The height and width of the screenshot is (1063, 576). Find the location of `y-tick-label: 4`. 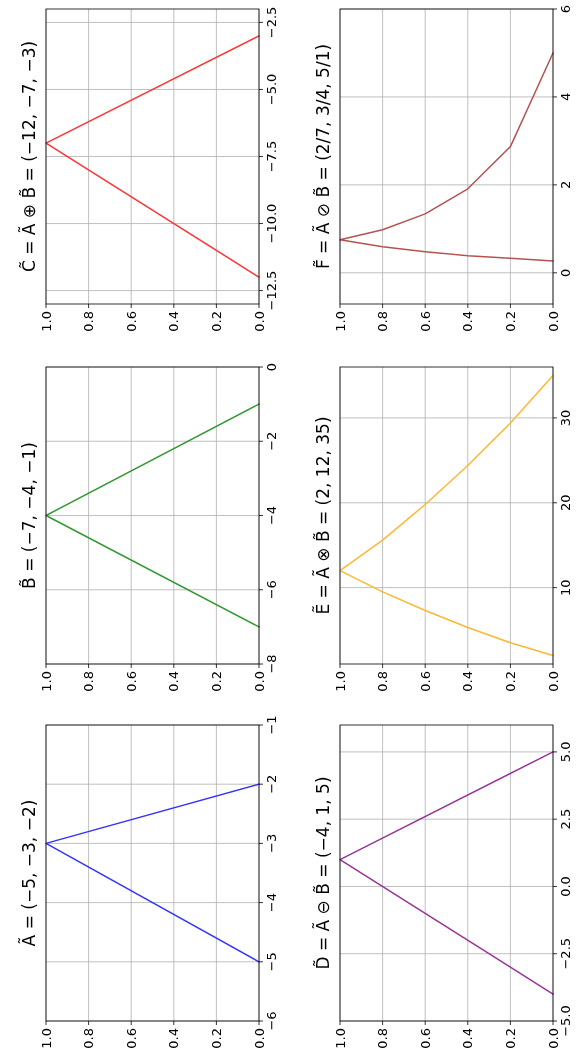

y-tick-label: 4 is located at coordinates (565, 97).